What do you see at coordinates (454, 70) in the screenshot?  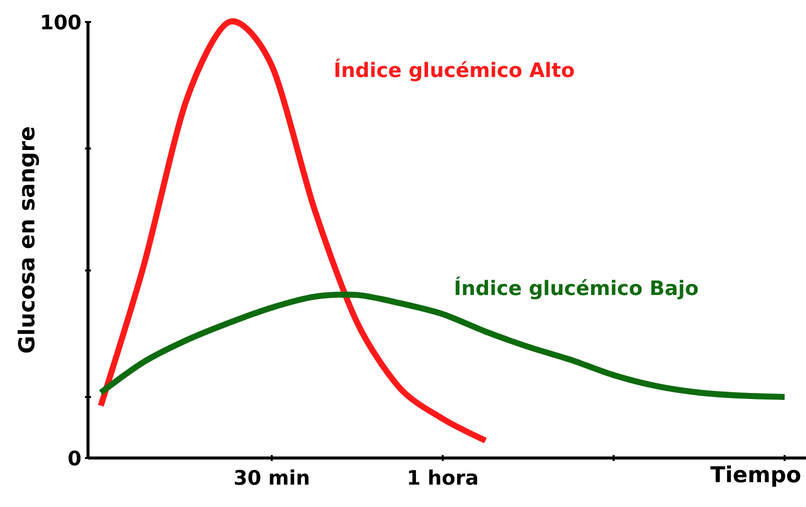 I see `text: Índice glucémico Alto` at bounding box center [454, 70].